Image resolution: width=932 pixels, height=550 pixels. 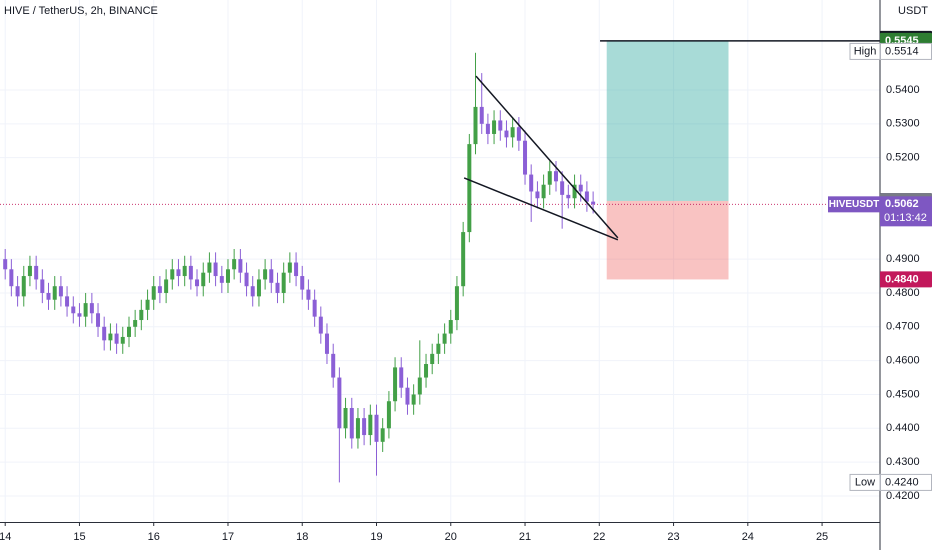 I want to click on y-tick-label: 0.4300, so click(x=903, y=462).